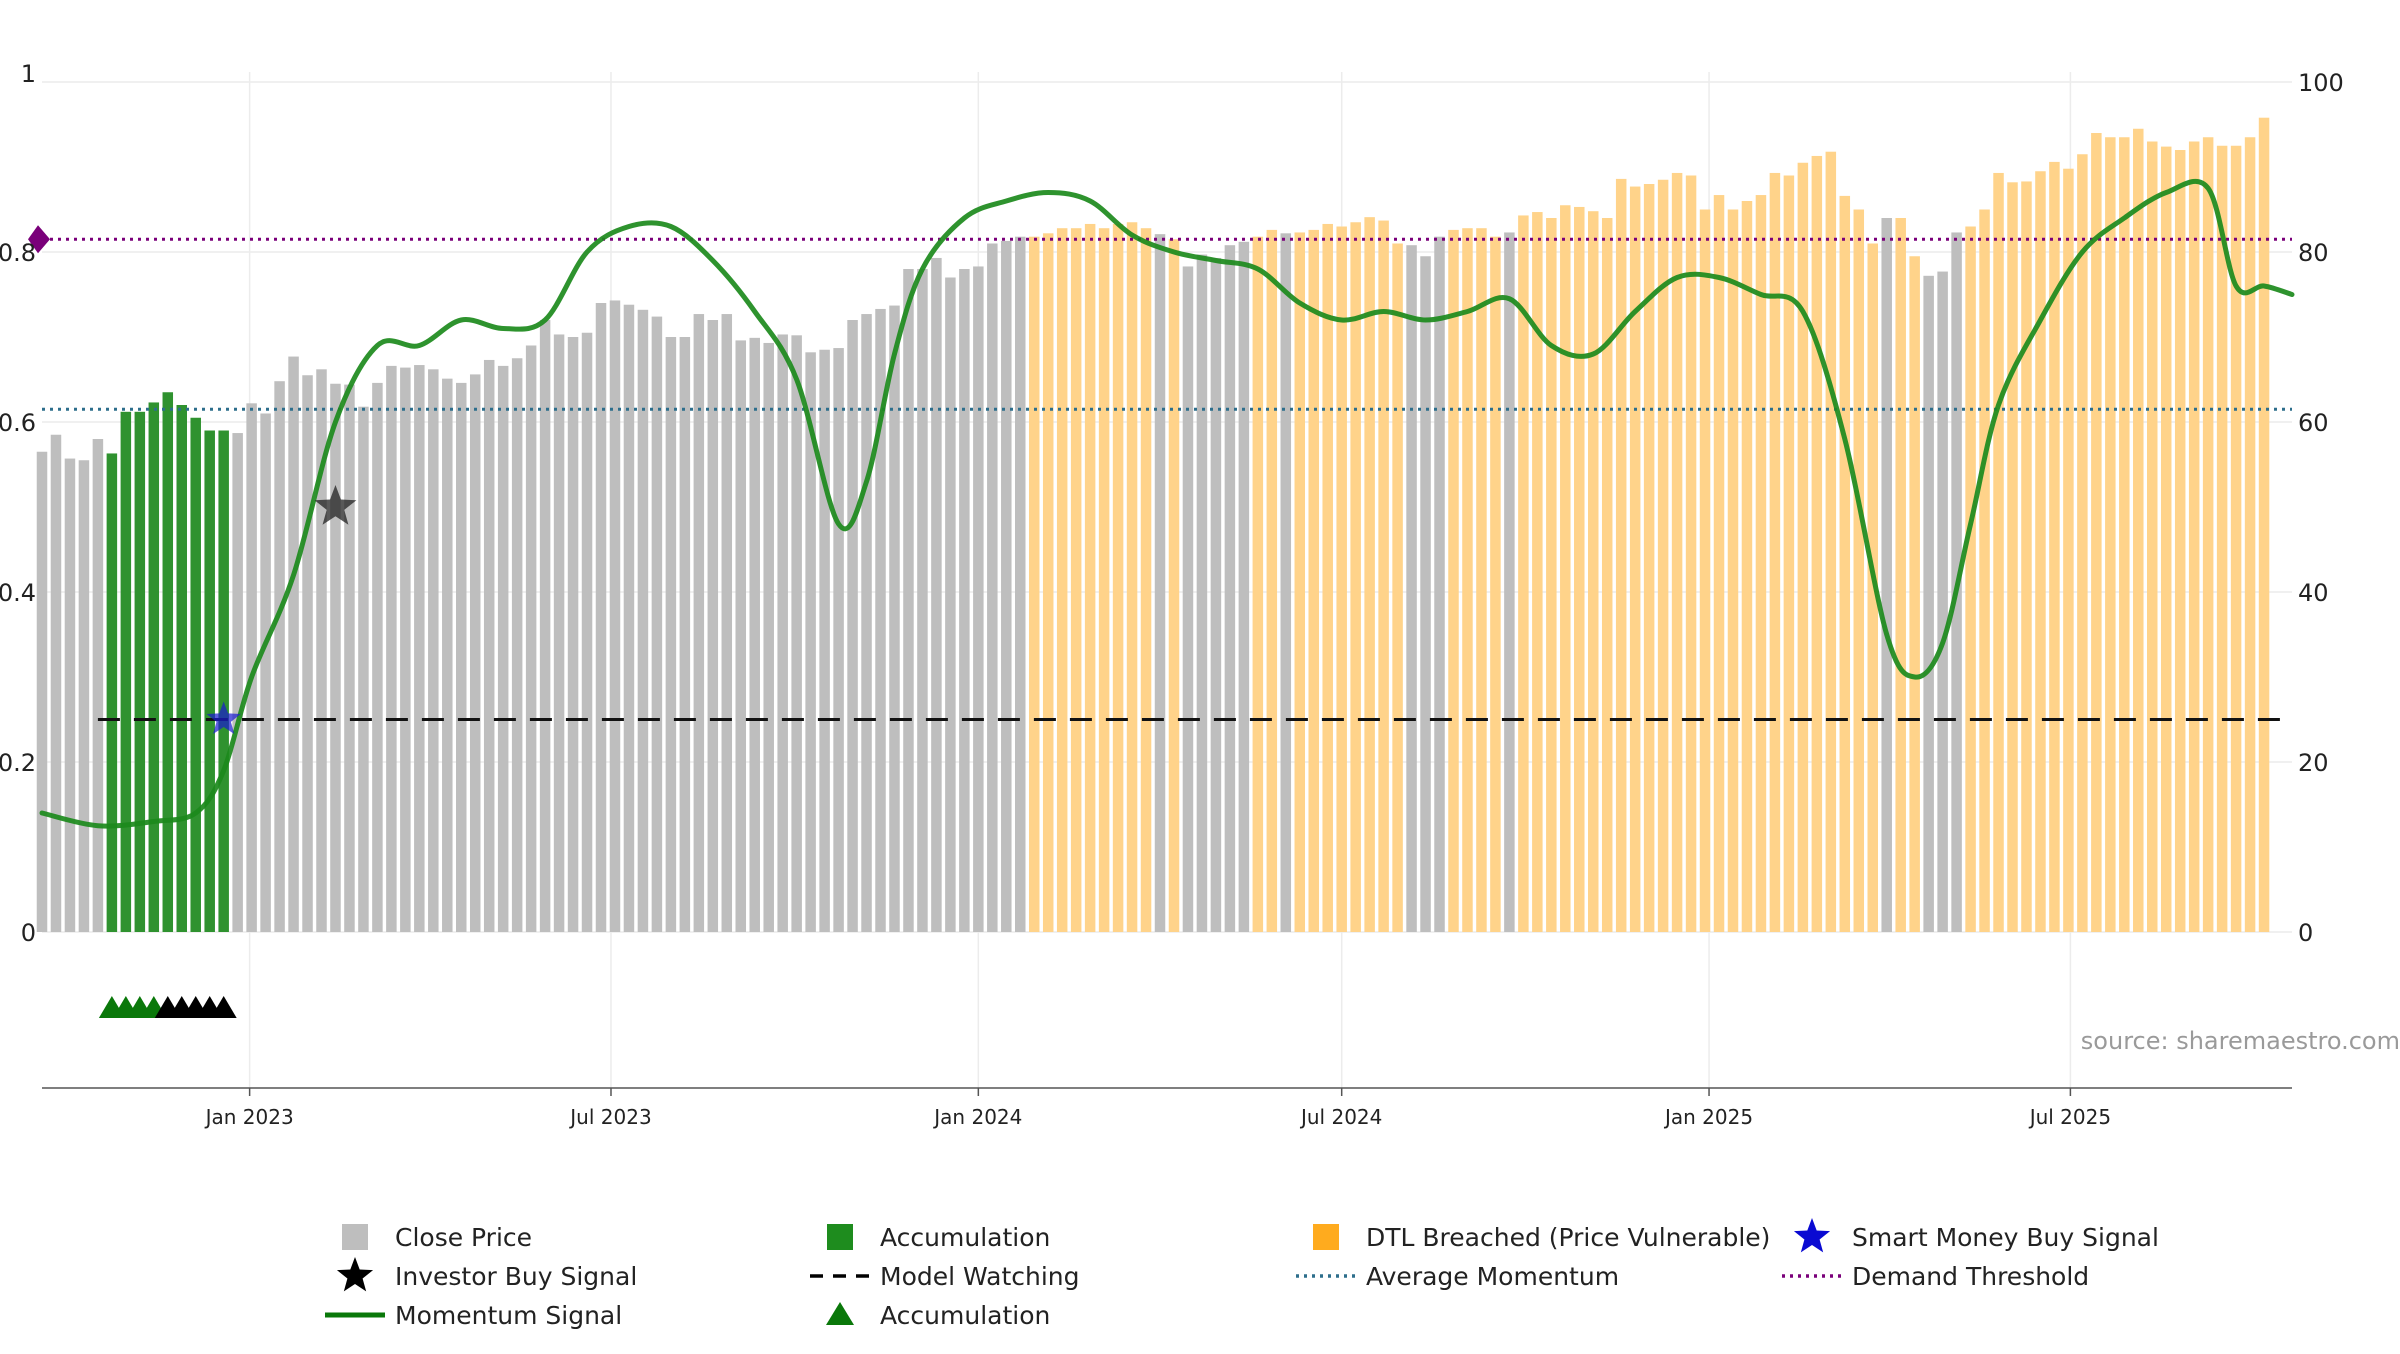 The width and height of the screenshot is (2400, 1354). Describe the element at coordinates (18, 423) in the screenshot. I see `y-left-tick-label: 0.6` at that location.